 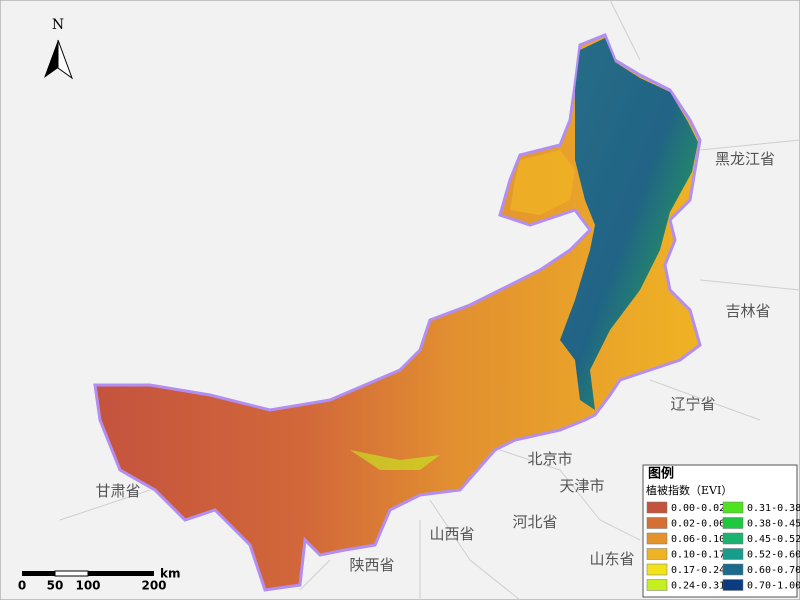 I want to click on place-label: 山西省, so click(x=451, y=534).